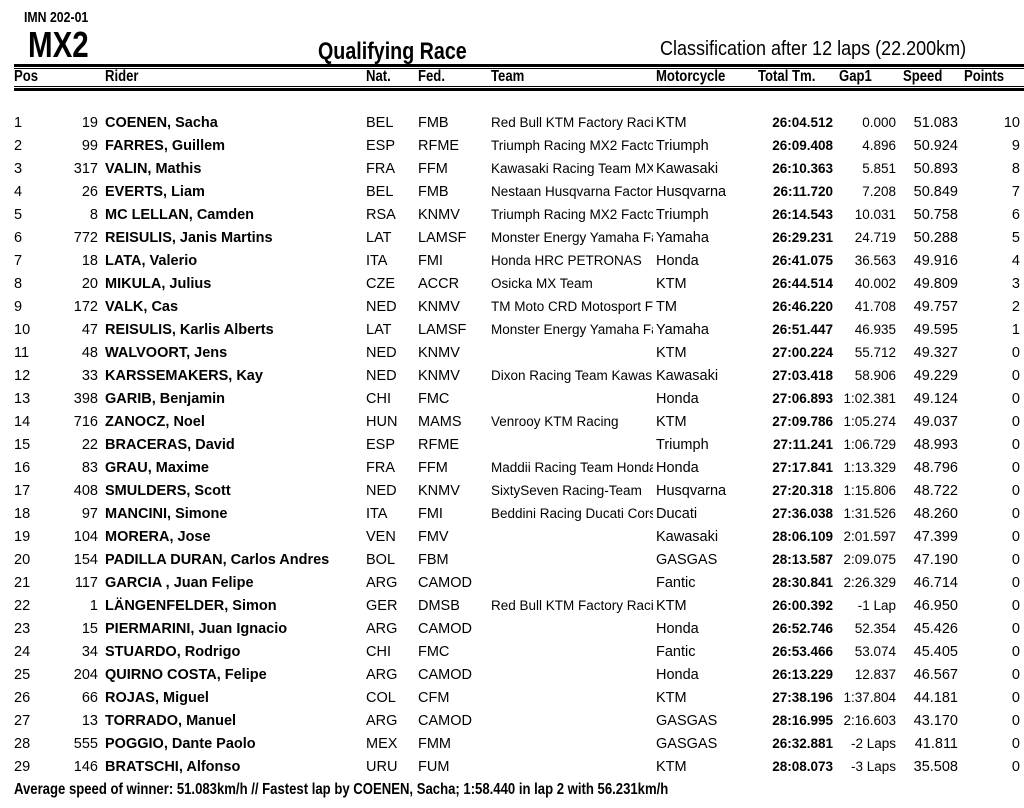 The image size is (1024, 808). Describe the element at coordinates (168, 491) in the screenshot. I see `rider-name: SMULDERS, Scott` at that location.